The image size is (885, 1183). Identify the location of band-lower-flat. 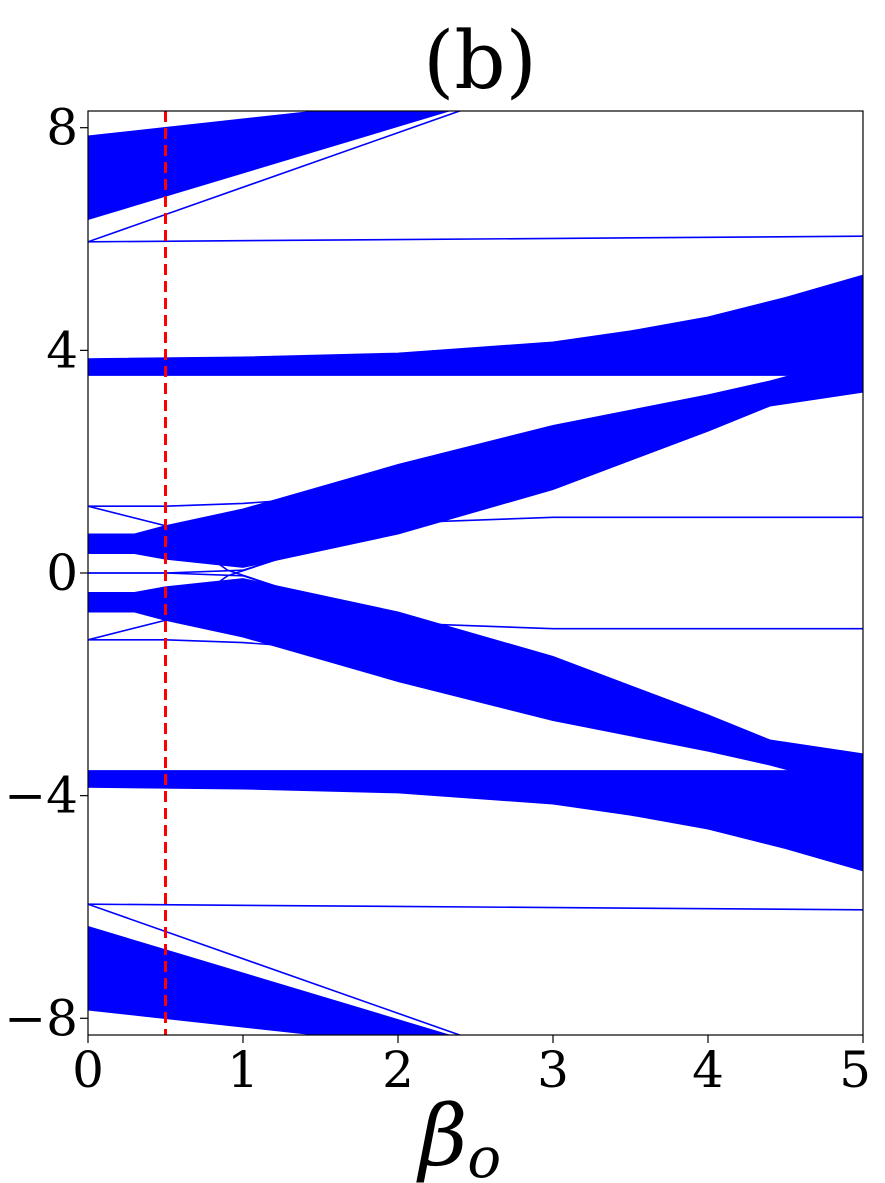
(475, 821).